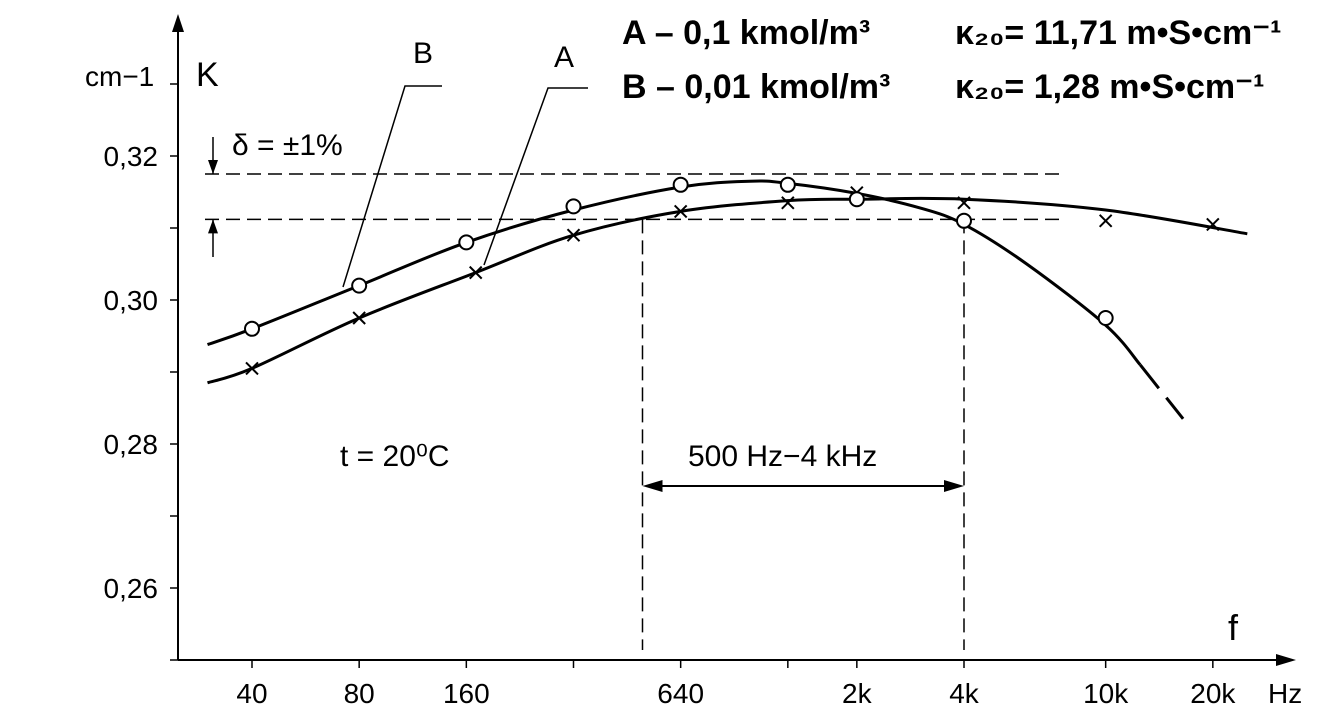 This screenshot has height=728, width=1325. Describe the element at coordinates (1285, 693) in the screenshot. I see `x-axis-unit: Hz` at that location.